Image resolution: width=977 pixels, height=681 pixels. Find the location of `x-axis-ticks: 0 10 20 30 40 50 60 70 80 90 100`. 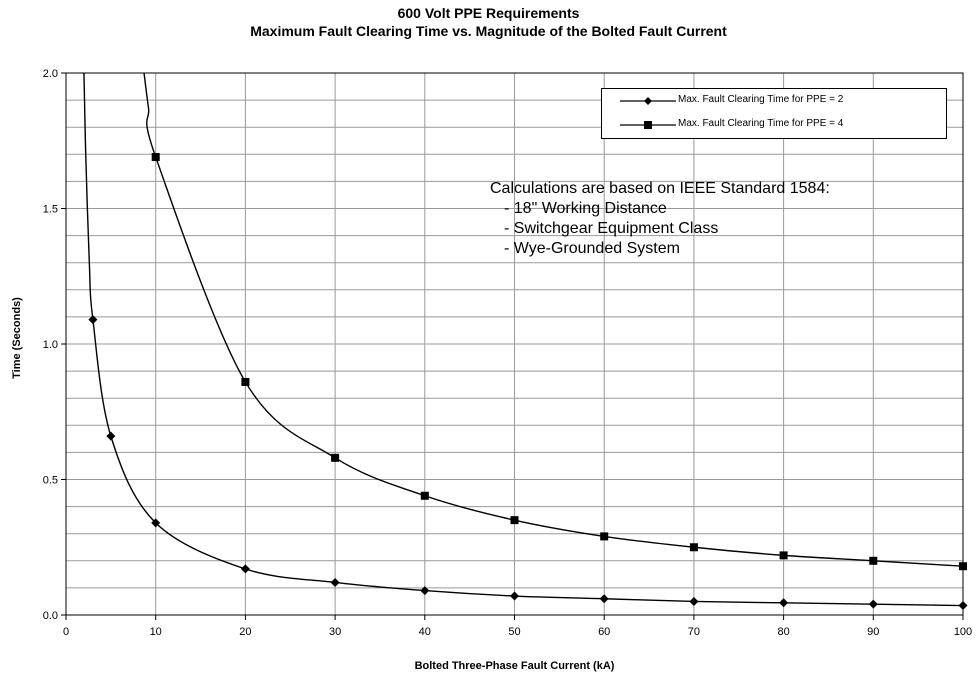

x-axis-ticks: 0 10 20 30 40 50 60 70 80 90 100 is located at coordinates (517, 626).